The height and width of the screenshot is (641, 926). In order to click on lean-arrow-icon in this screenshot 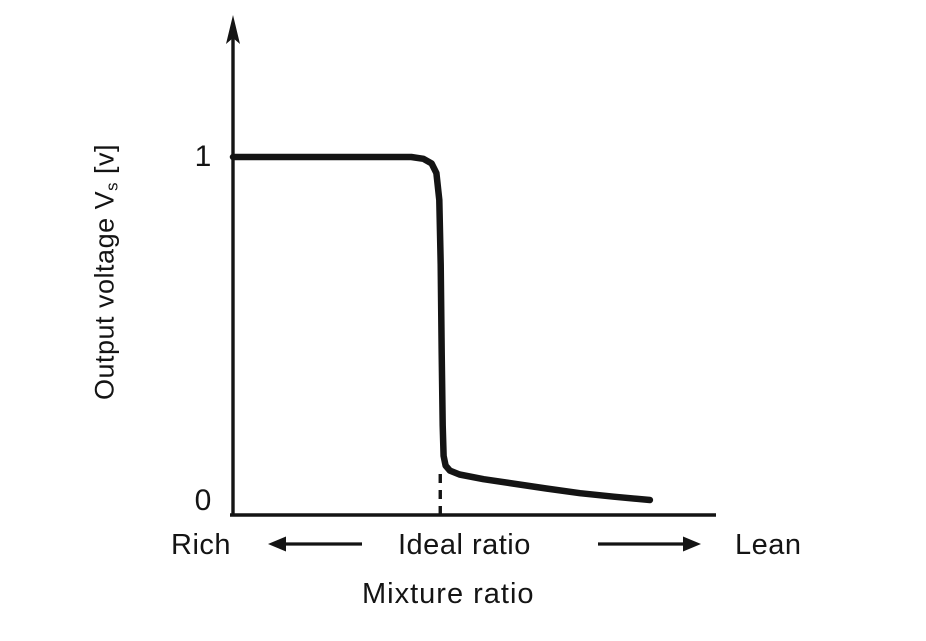, I will do `click(649, 544)`.